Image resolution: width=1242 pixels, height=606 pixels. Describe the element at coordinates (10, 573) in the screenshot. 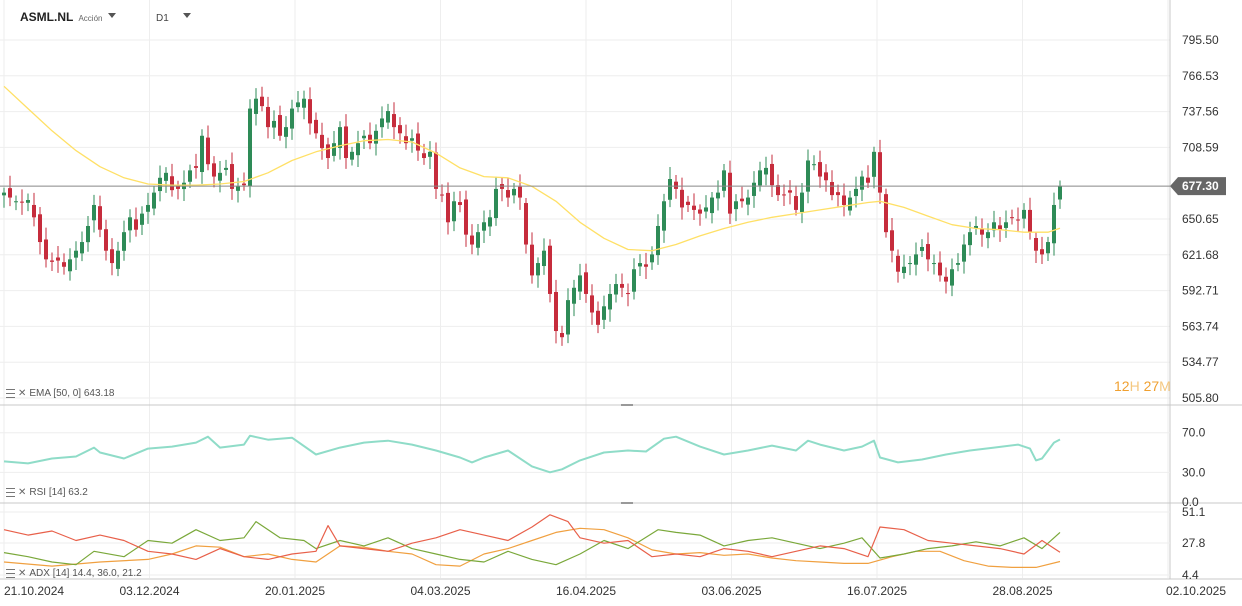

I see `indicator-menu-icon` at that location.